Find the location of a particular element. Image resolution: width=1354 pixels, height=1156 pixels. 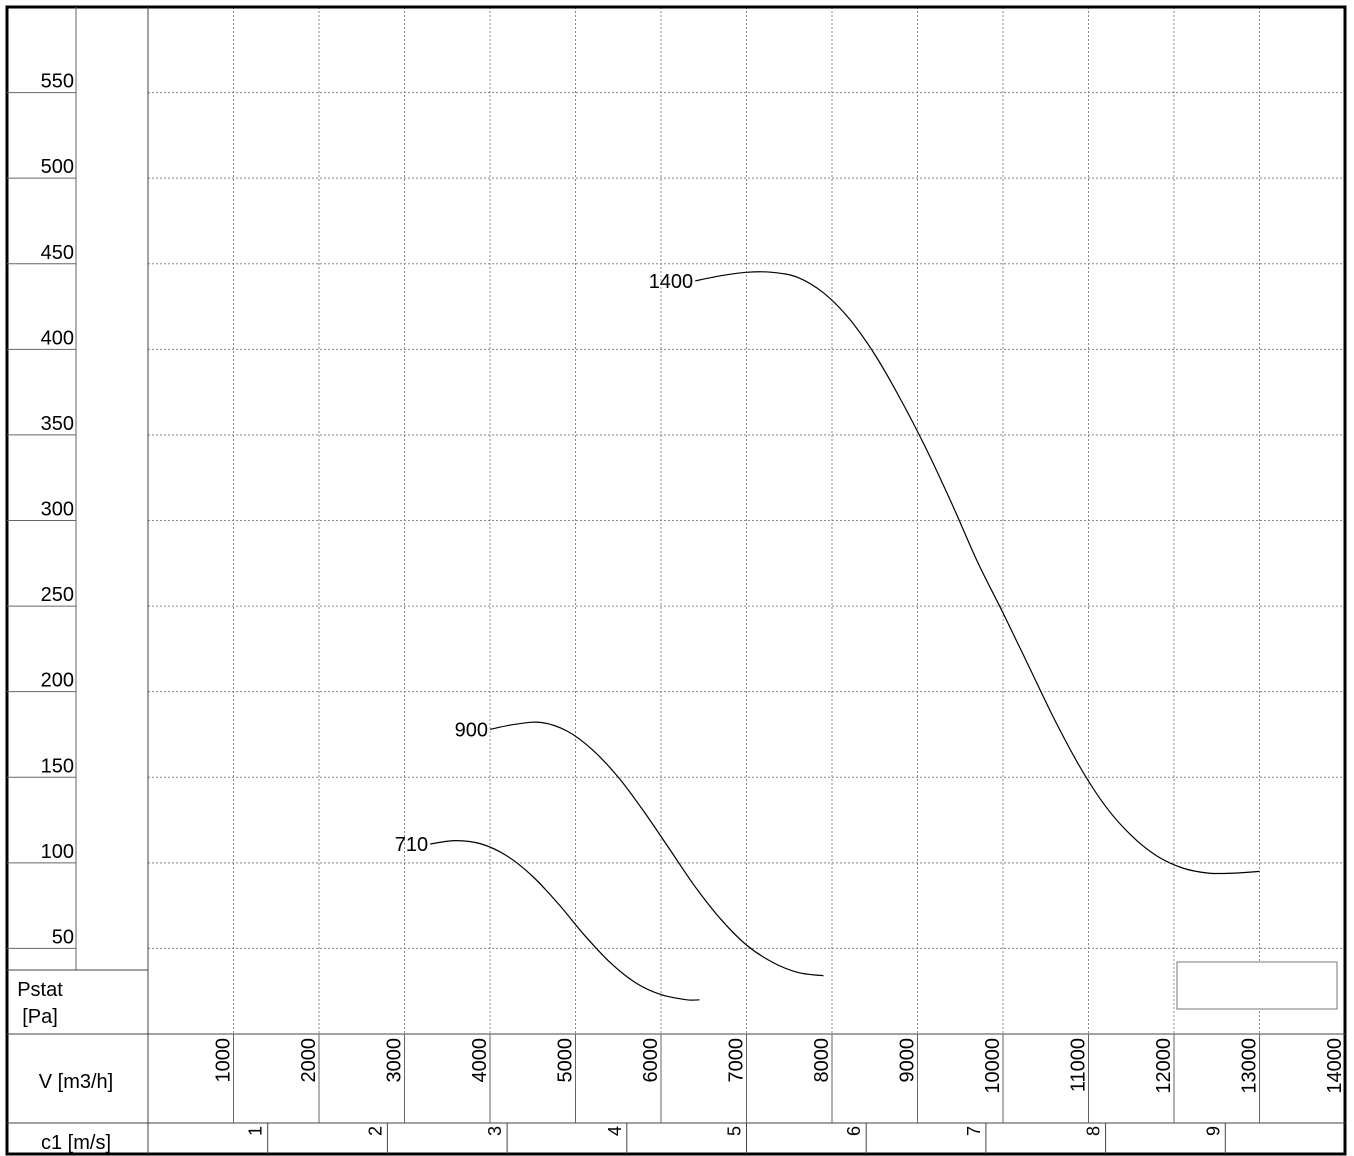

y-tick-label: 100 is located at coordinates (57, 852).